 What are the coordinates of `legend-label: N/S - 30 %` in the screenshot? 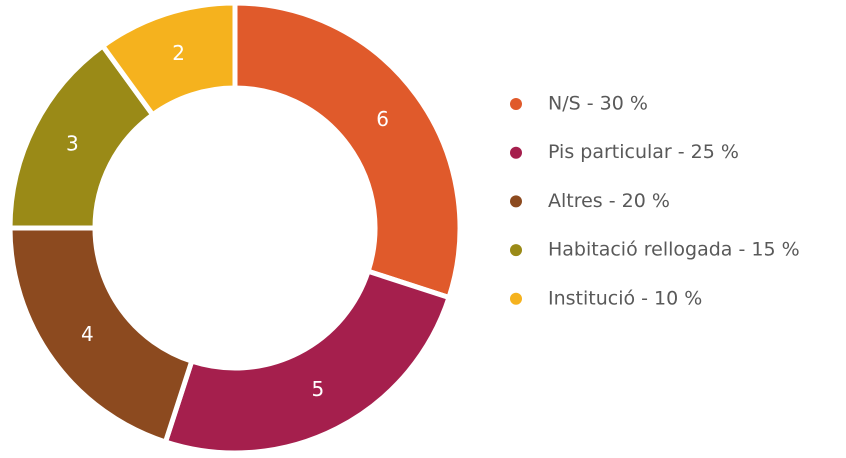 It's located at (598, 104).